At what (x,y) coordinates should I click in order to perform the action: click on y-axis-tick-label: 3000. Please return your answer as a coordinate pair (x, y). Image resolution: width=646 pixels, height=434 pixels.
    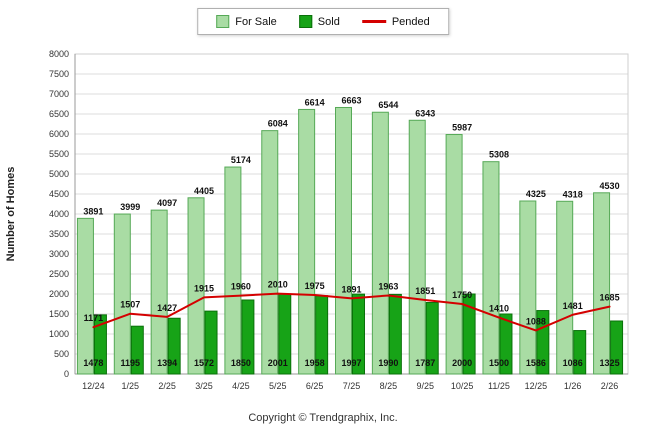
    Looking at the image, I should click on (59, 254).